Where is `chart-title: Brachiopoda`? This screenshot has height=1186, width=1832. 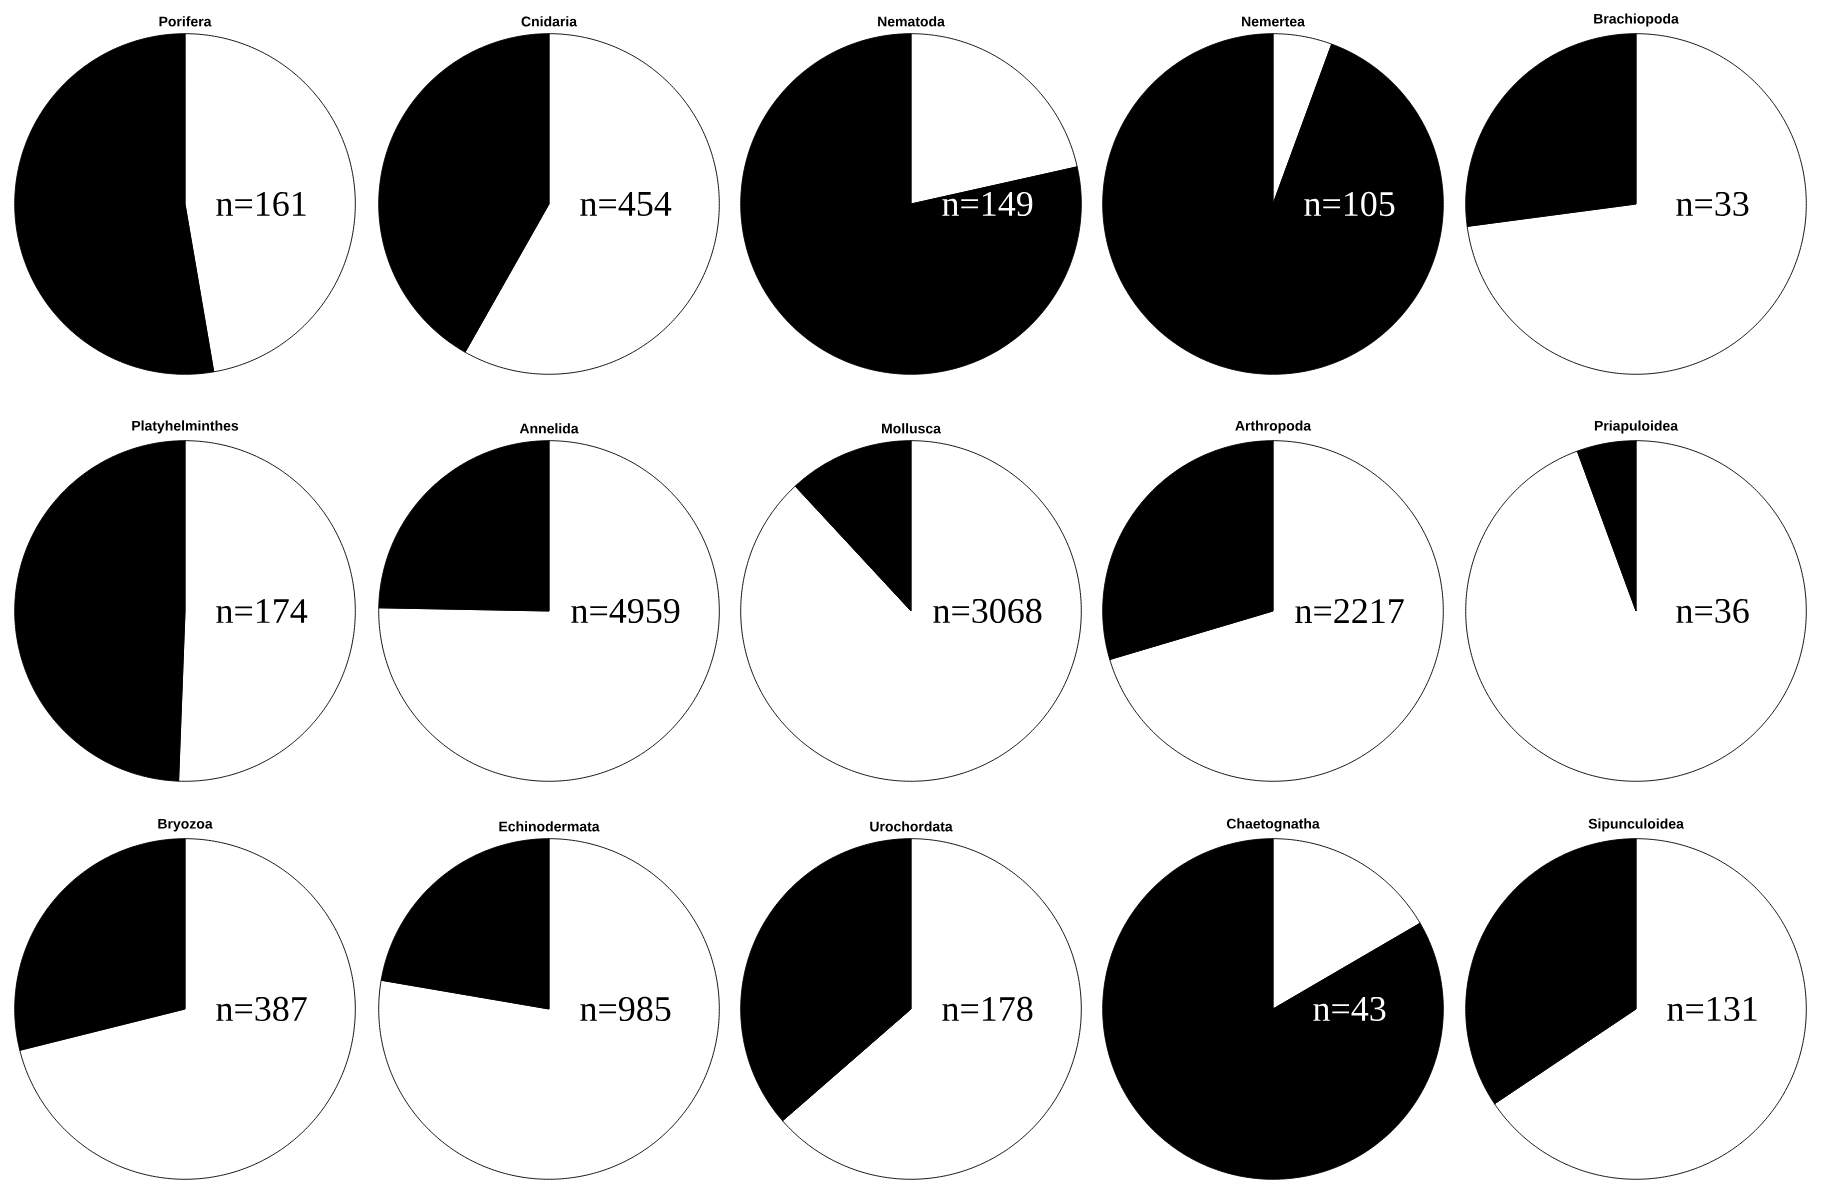
chart-title: Brachiopoda is located at coordinates (1636, 20).